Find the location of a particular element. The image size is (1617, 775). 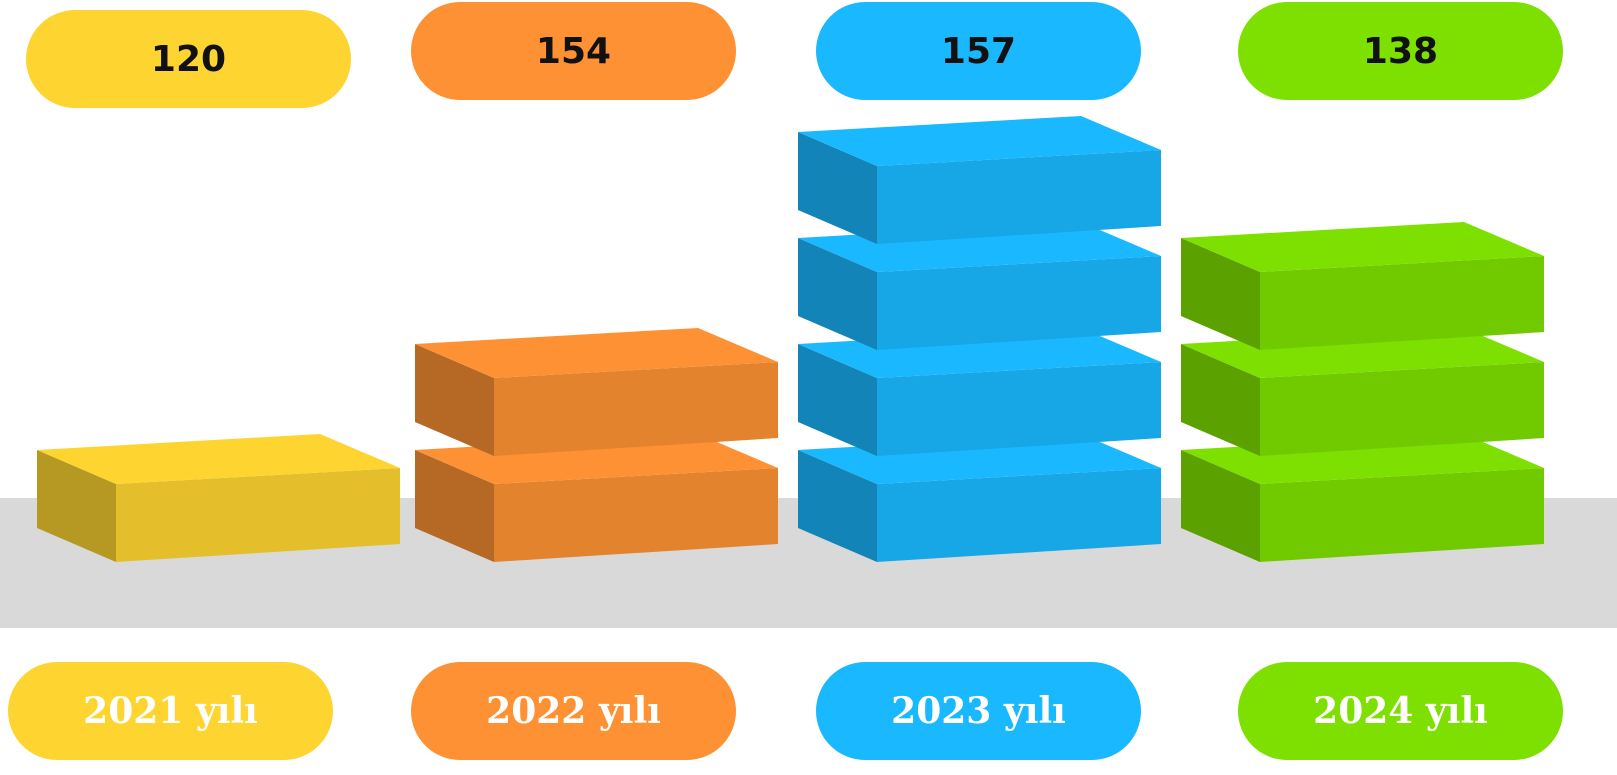

block-2024-3-top is located at coordinates (1362, 247).